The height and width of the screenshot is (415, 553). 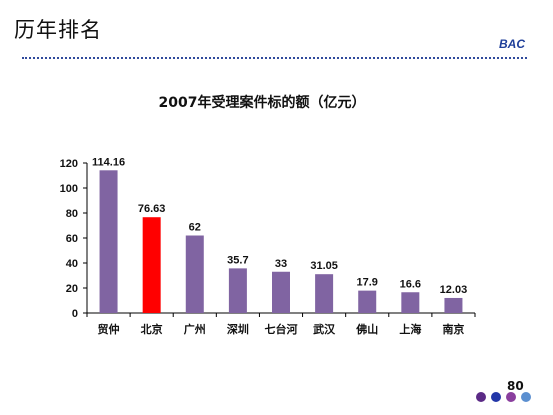 What do you see at coordinates (281, 264) in the screenshot?
I see `data-label-4: 33` at bounding box center [281, 264].